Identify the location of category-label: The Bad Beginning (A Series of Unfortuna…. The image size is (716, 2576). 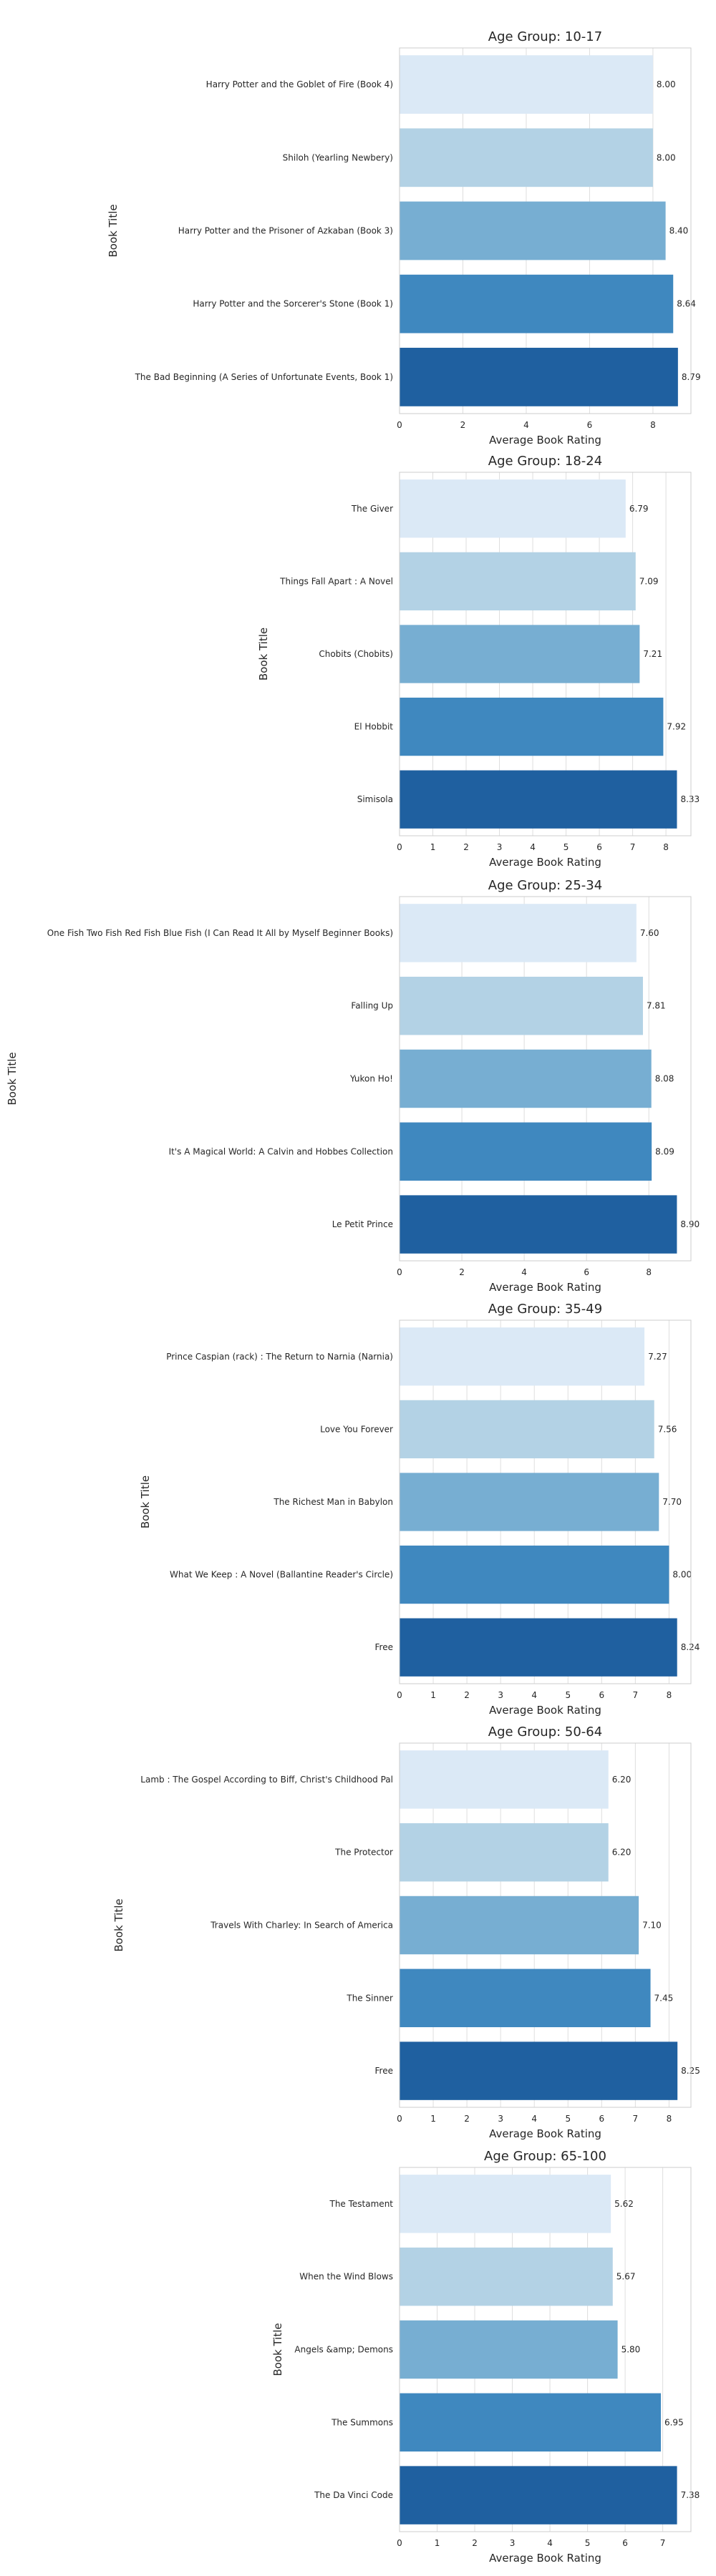
(264, 377).